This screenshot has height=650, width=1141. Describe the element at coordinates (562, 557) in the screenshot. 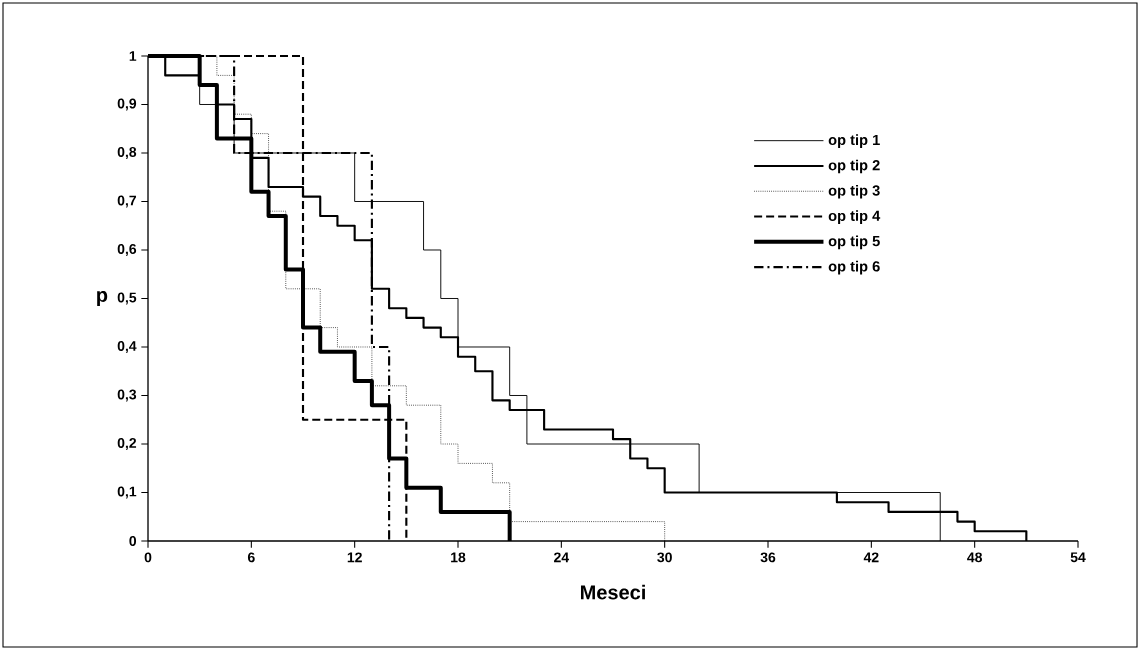

I see `x-tick-label: 24` at that location.